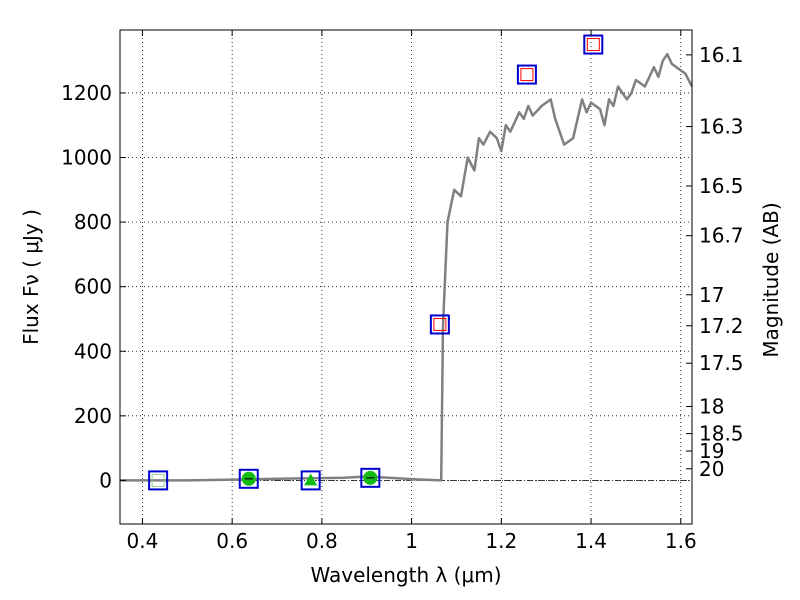 The height and width of the screenshot is (600, 800). What do you see at coordinates (721, 434) in the screenshot?
I see `magnitude-tick-label: 18.5` at bounding box center [721, 434].